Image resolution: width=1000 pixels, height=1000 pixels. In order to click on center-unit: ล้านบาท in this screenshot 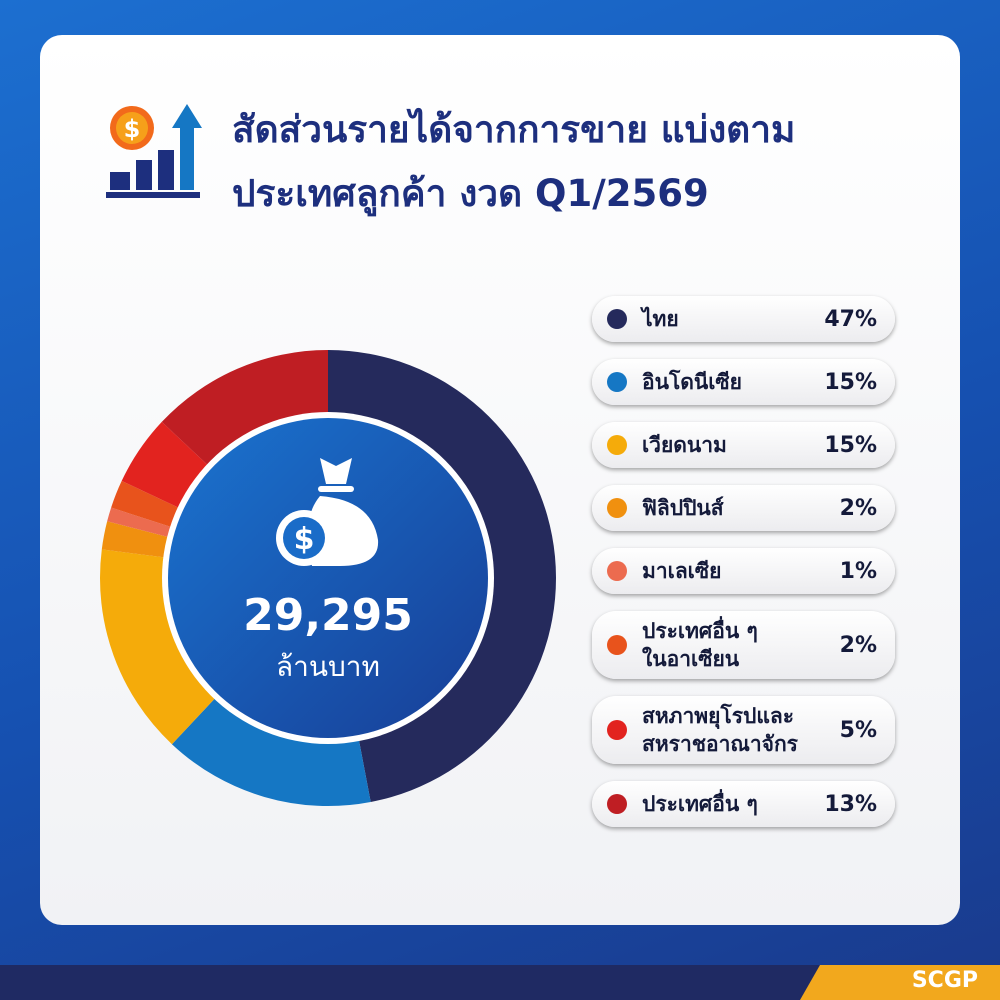, I will do `click(328, 666)`.